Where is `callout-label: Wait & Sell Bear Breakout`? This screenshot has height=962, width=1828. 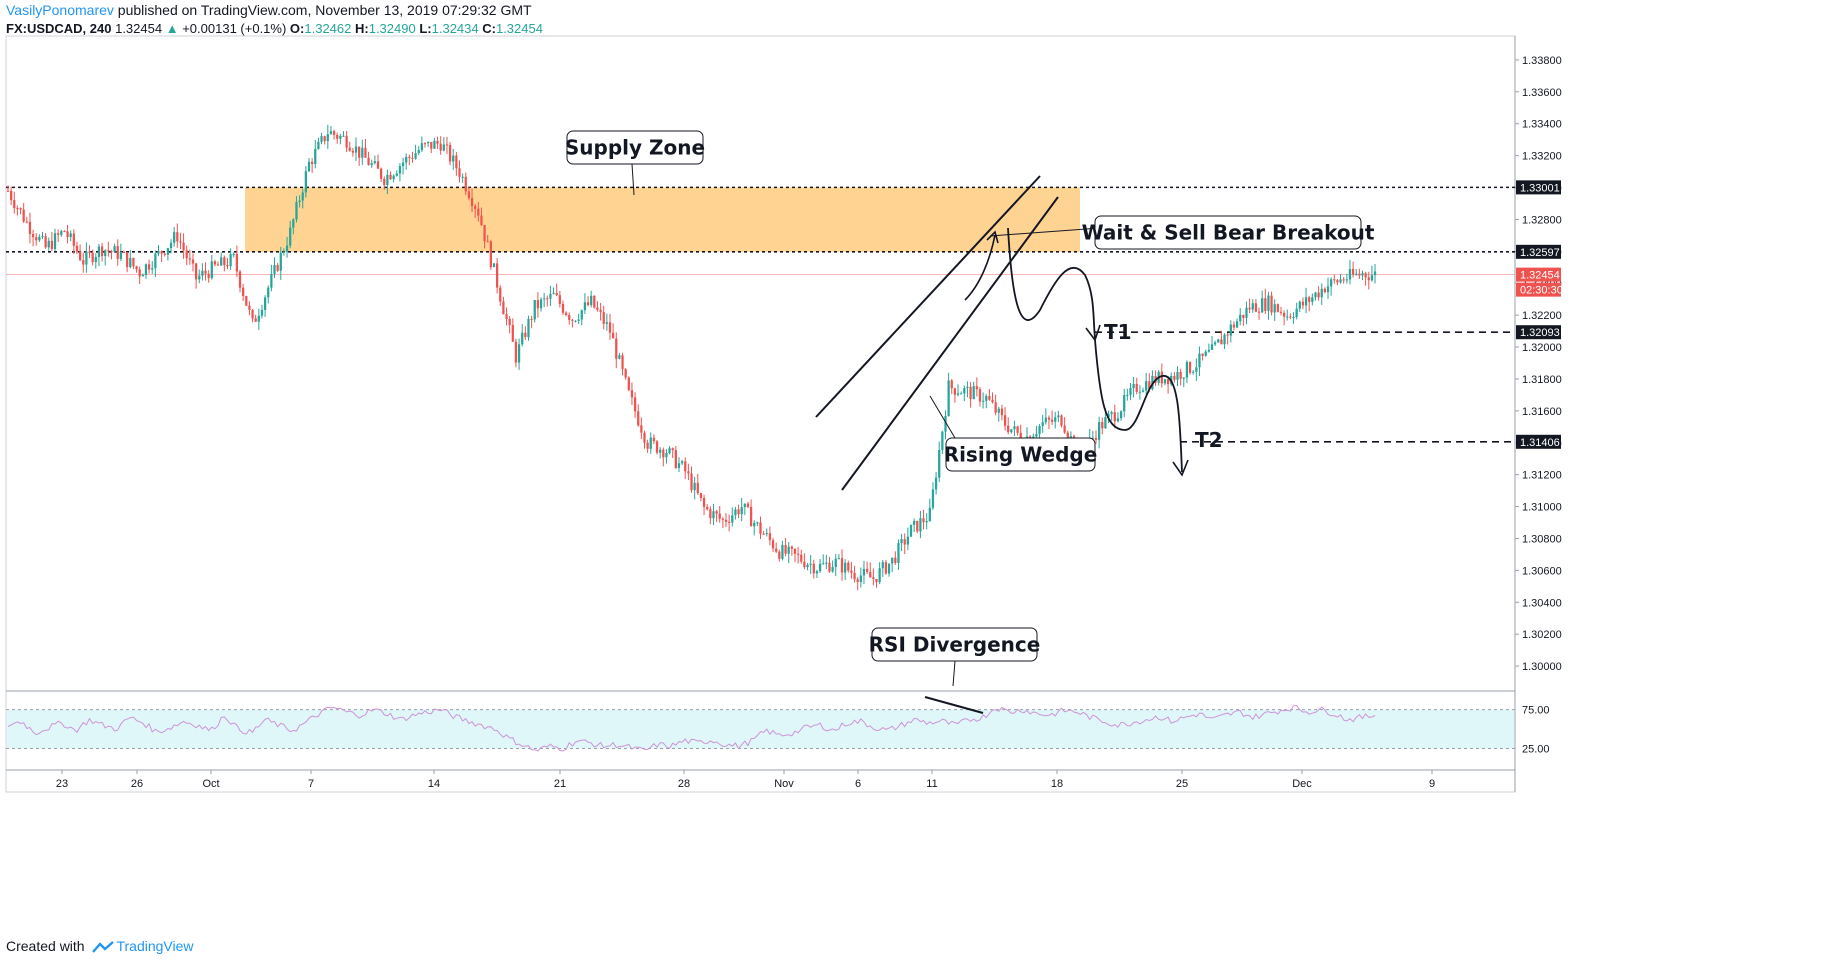 callout-label: Wait & Sell Bear Breakout is located at coordinates (1228, 233).